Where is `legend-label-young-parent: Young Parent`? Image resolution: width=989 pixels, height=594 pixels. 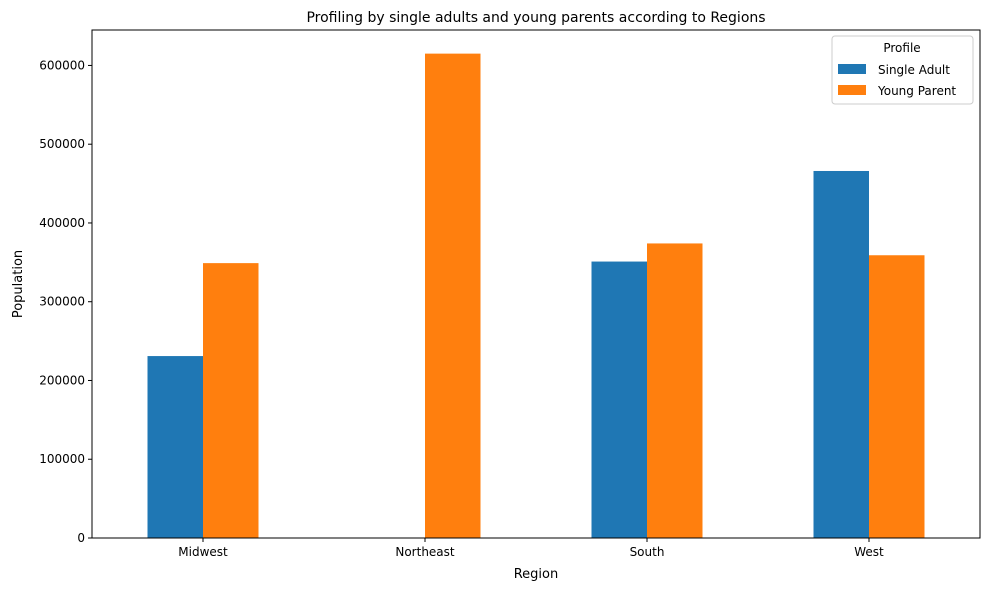
legend-label-young-parent: Young Parent is located at coordinates (916, 91).